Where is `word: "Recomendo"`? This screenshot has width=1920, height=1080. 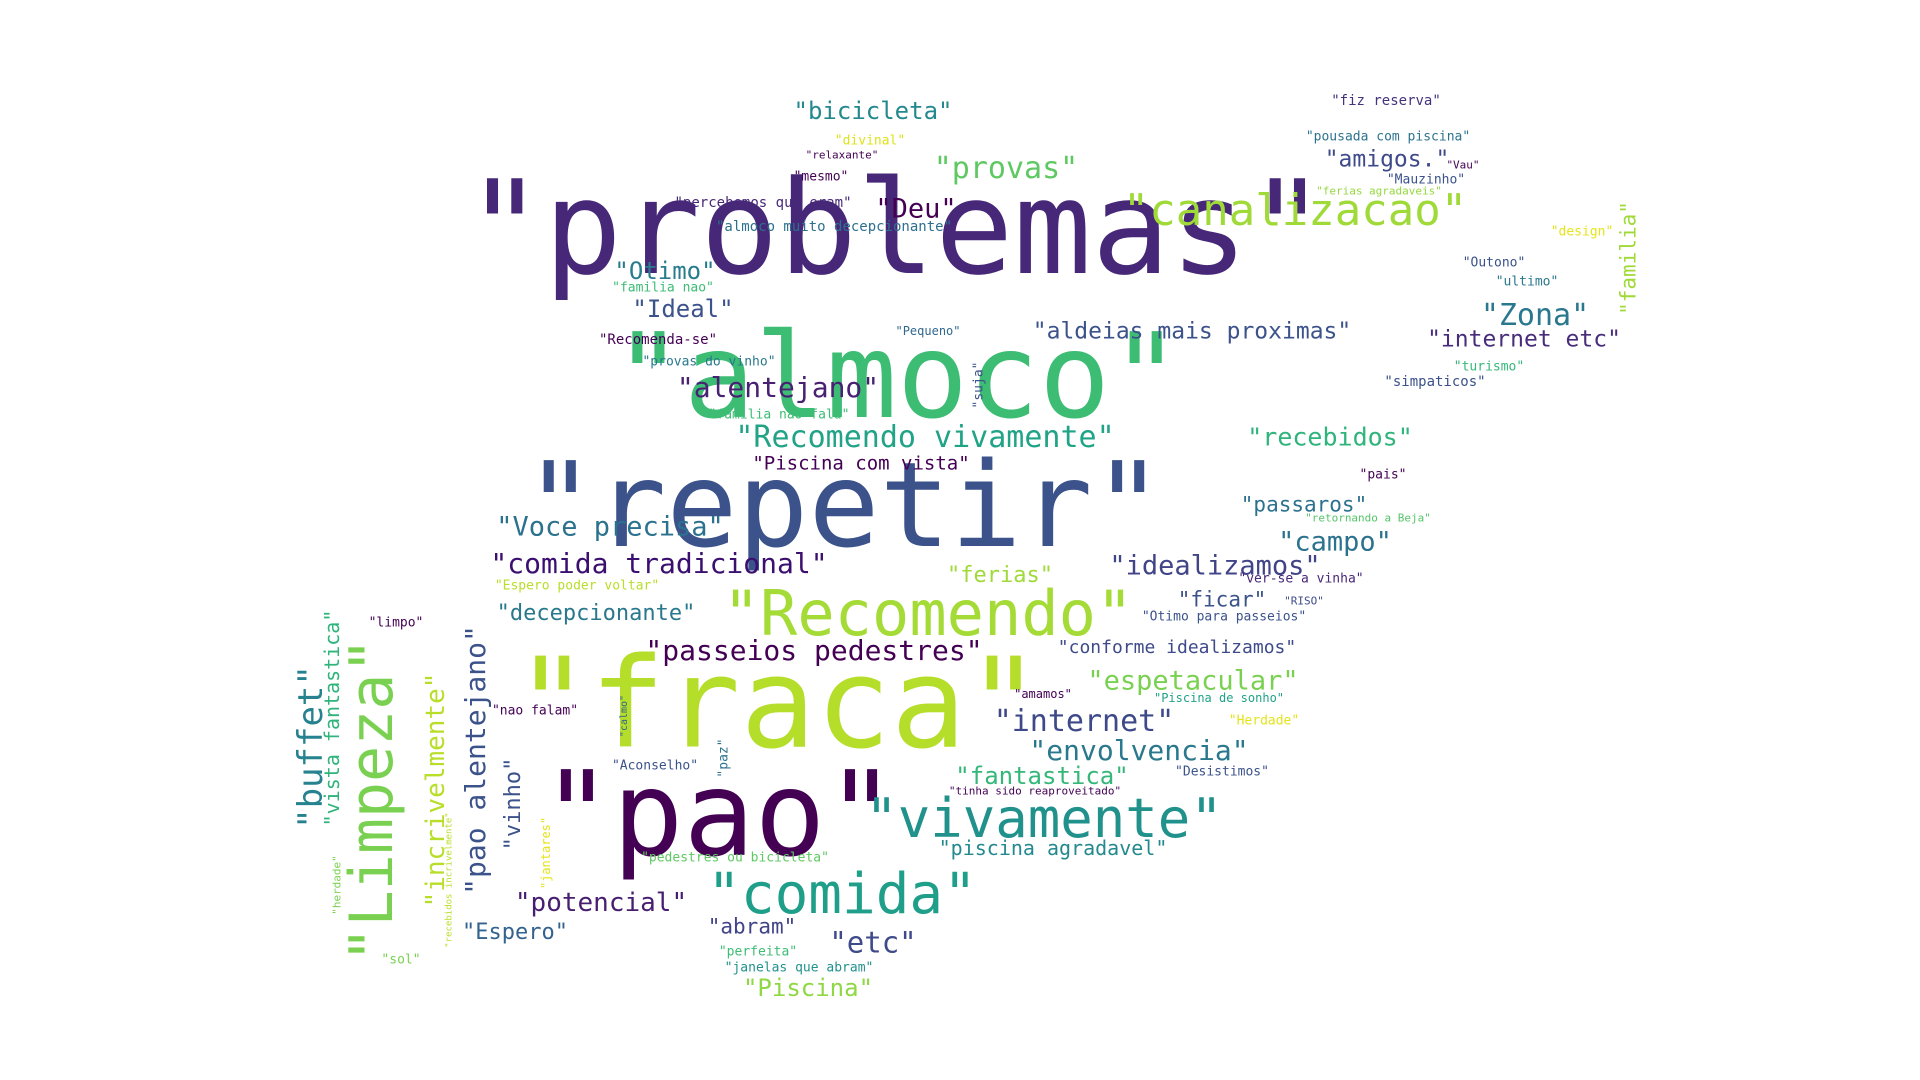 word: "Recomendo" is located at coordinates (928, 613).